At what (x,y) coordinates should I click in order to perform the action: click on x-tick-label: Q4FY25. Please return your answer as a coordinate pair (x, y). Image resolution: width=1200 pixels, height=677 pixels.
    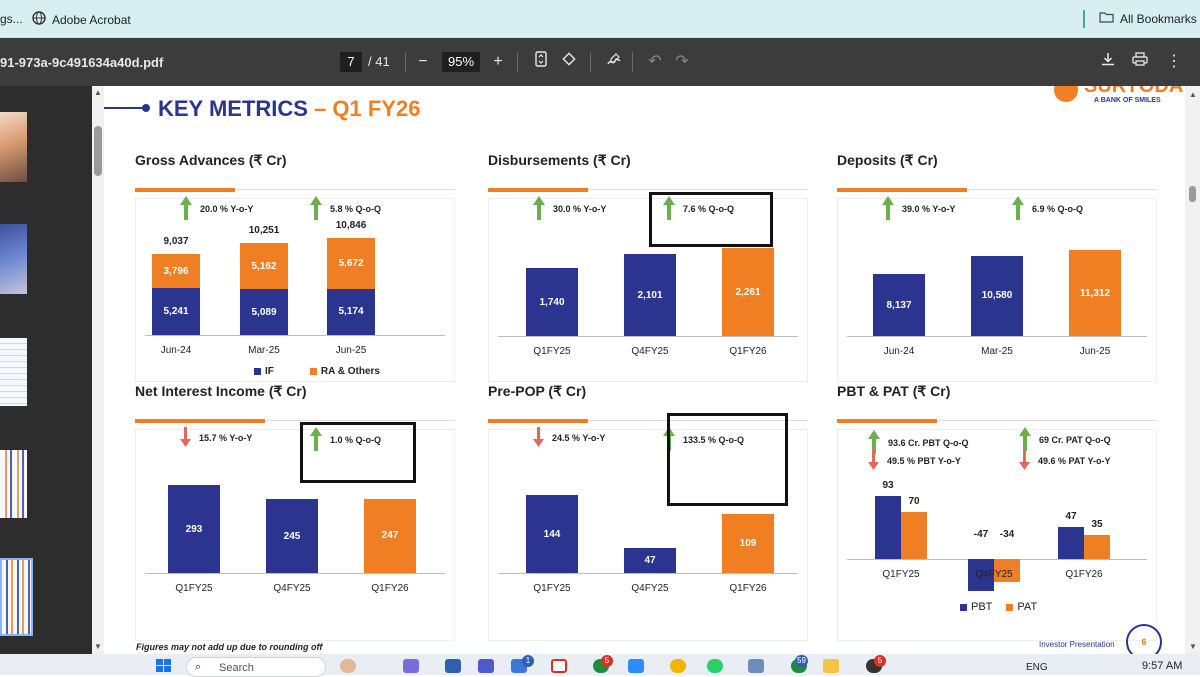
    Looking at the image, I should click on (650, 588).